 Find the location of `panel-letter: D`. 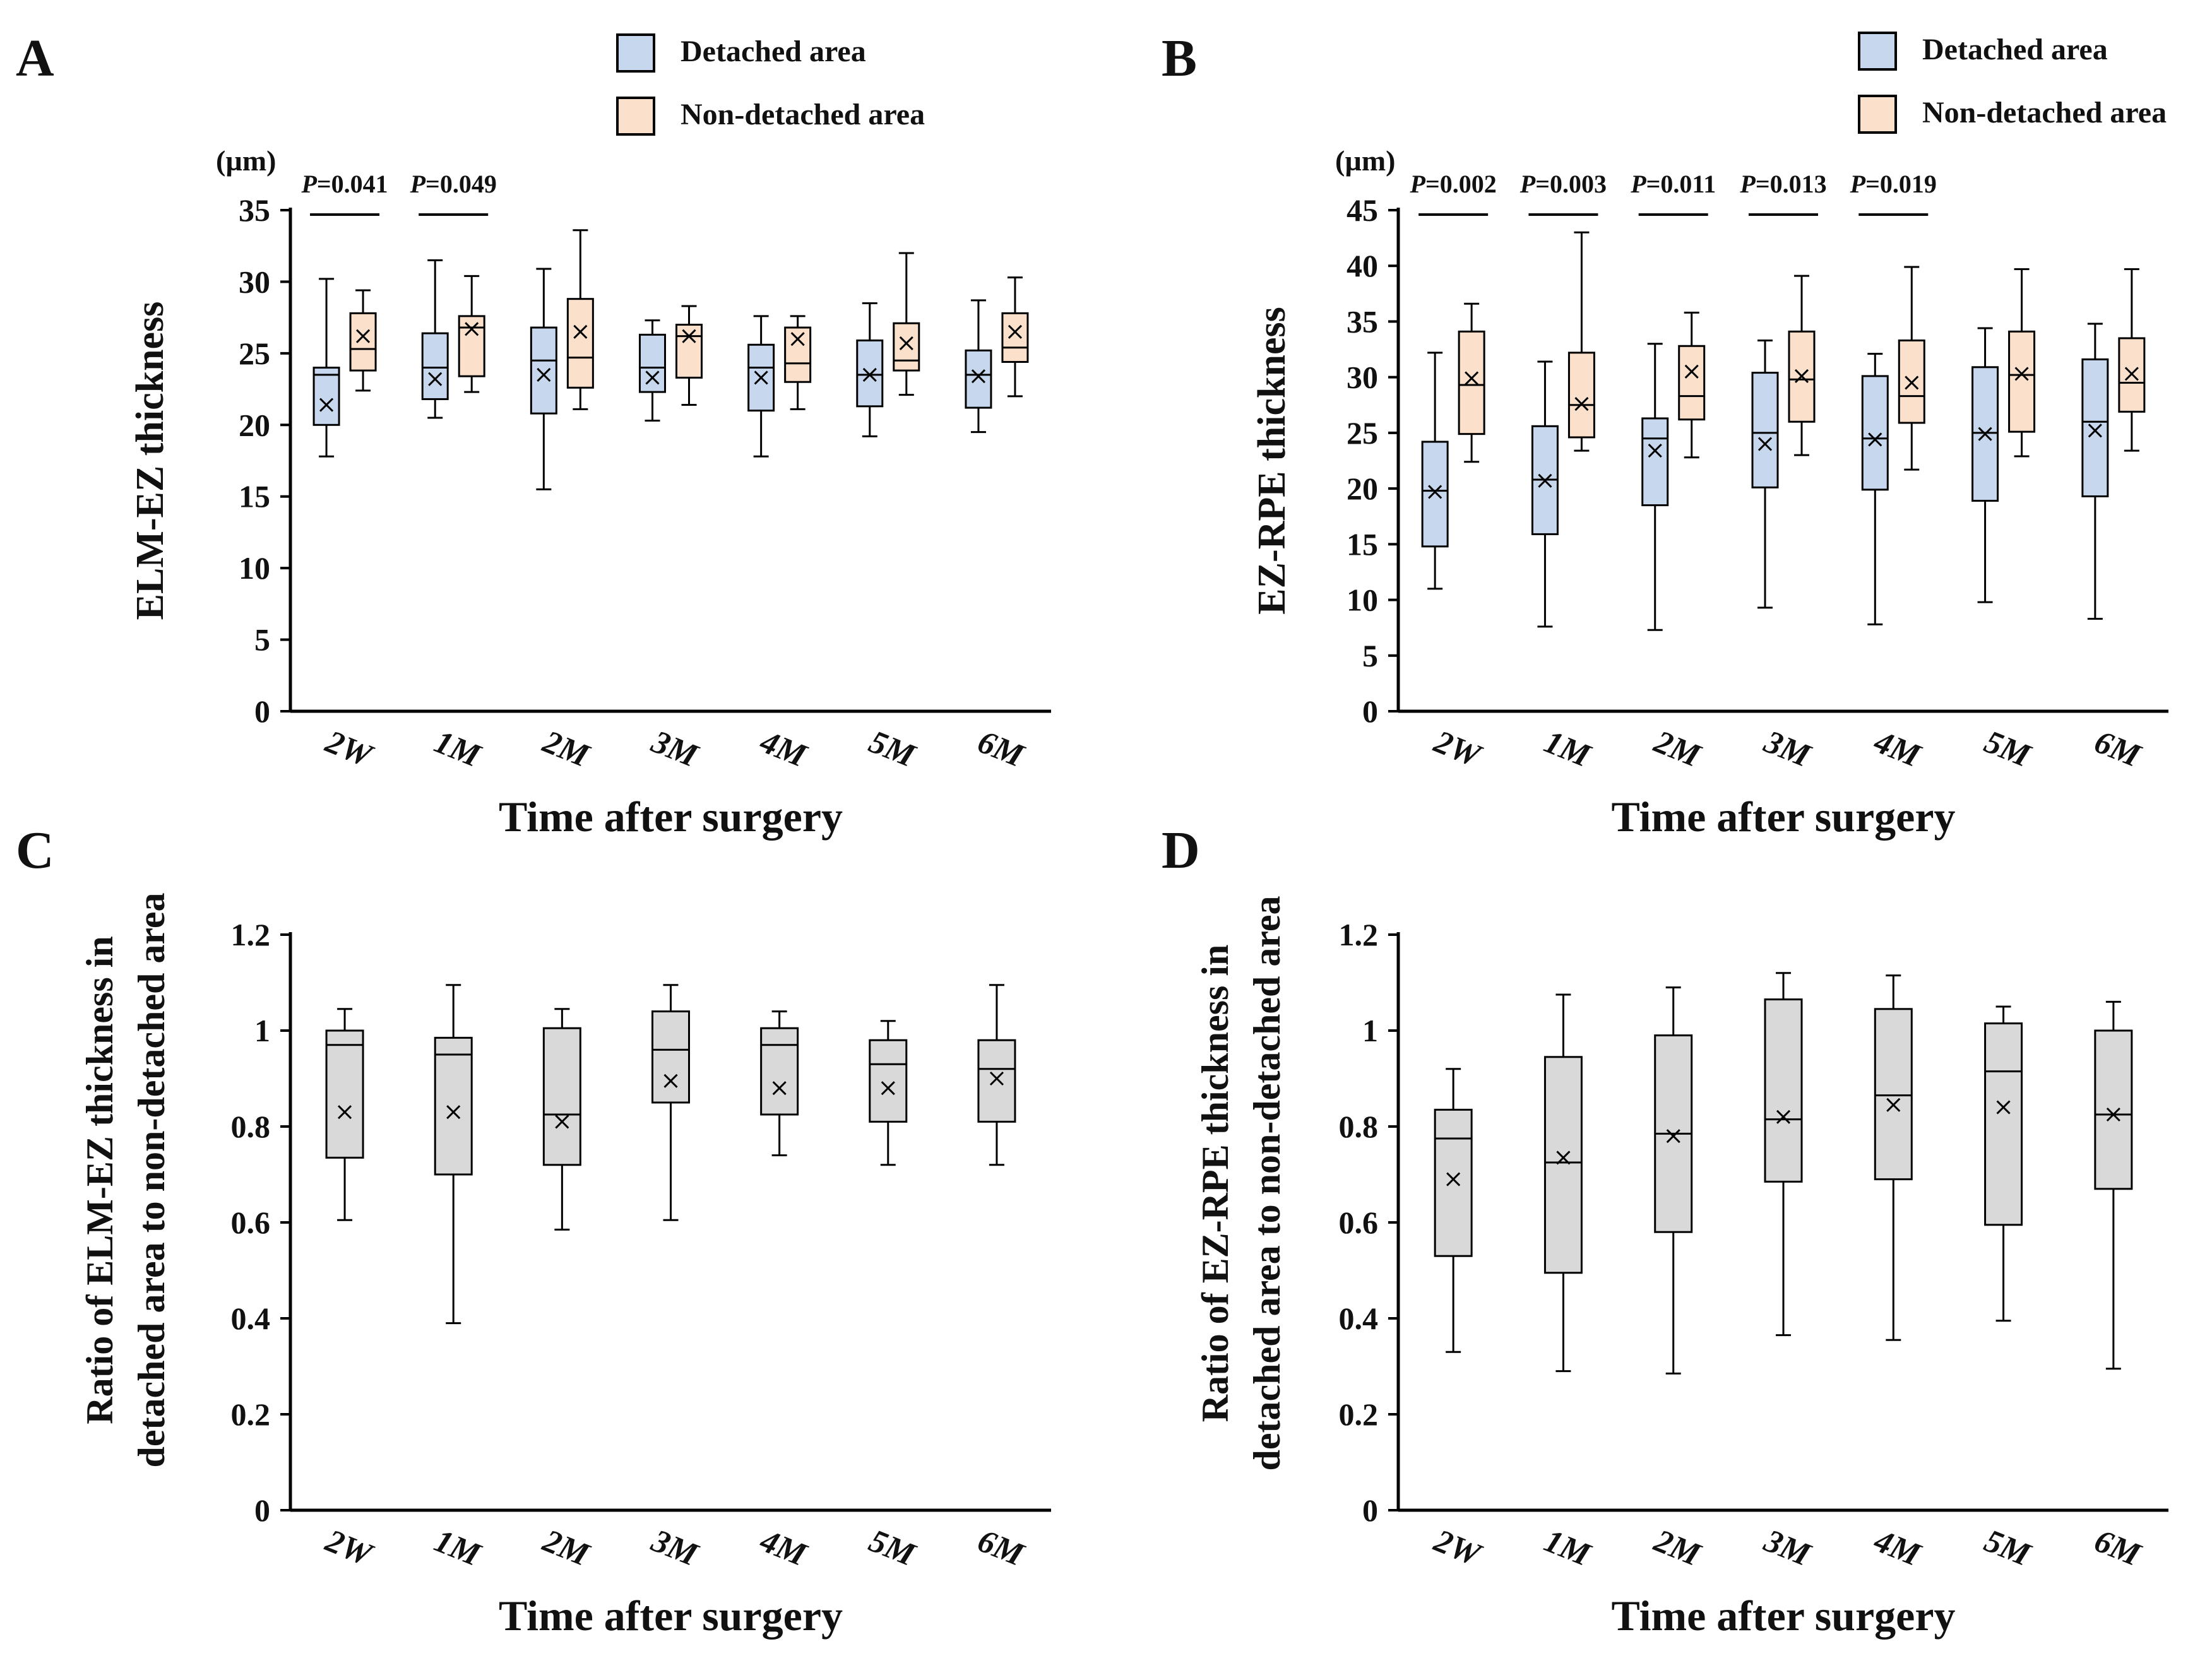

panel-letter: D is located at coordinates (1181, 850).